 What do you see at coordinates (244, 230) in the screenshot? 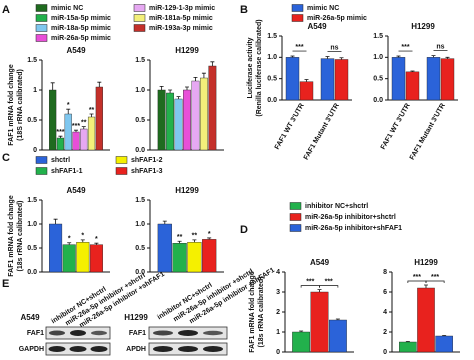
I see `panel-letter: D` at bounding box center [244, 230].